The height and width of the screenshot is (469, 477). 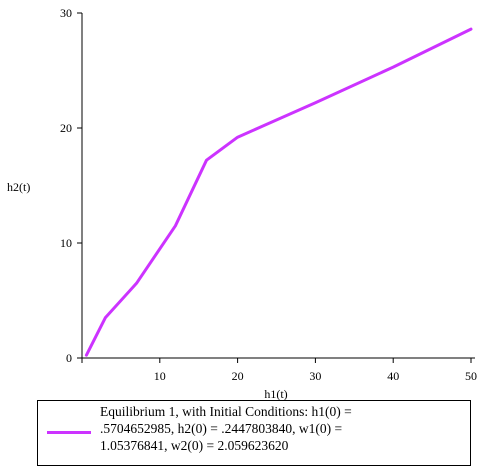 I want to click on x-tick-label: 10, so click(x=160, y=376).